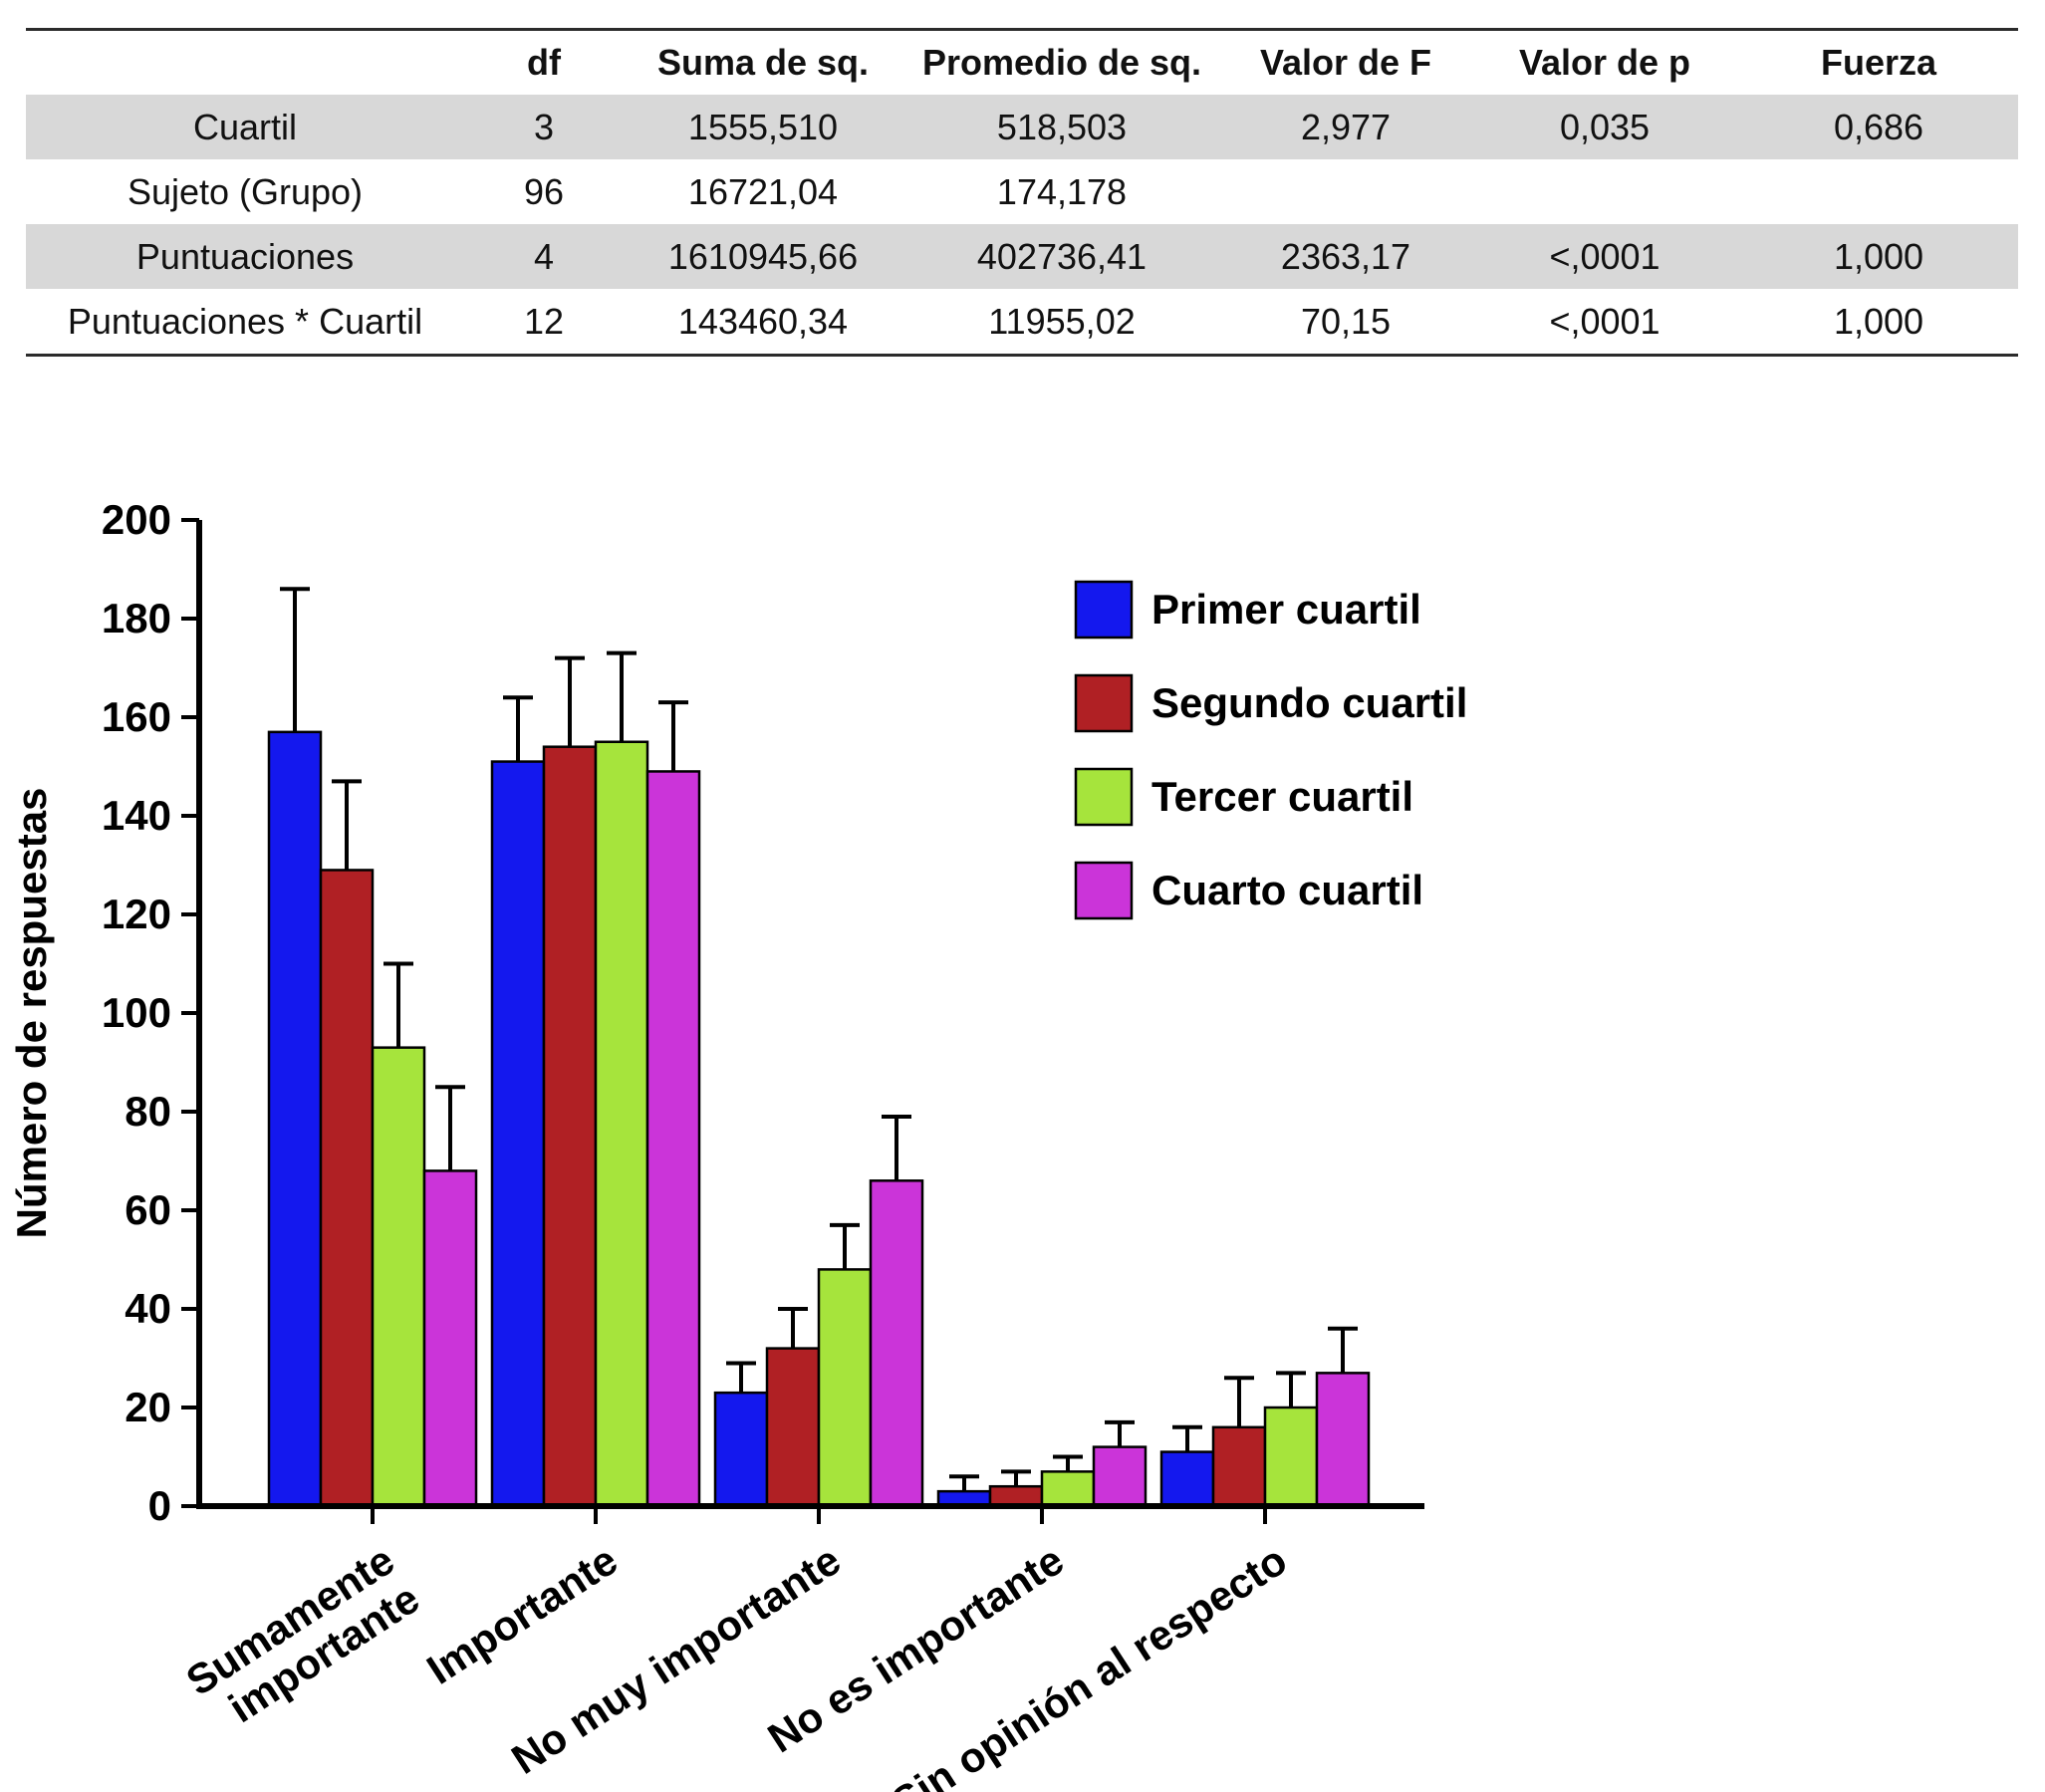 The height and width of the screenshot is (1792, 2045). What do you see at coordinates (1604, 62) in the screenshot?
I see `column-header: Valor de p` at bounding box center [1604, 62].